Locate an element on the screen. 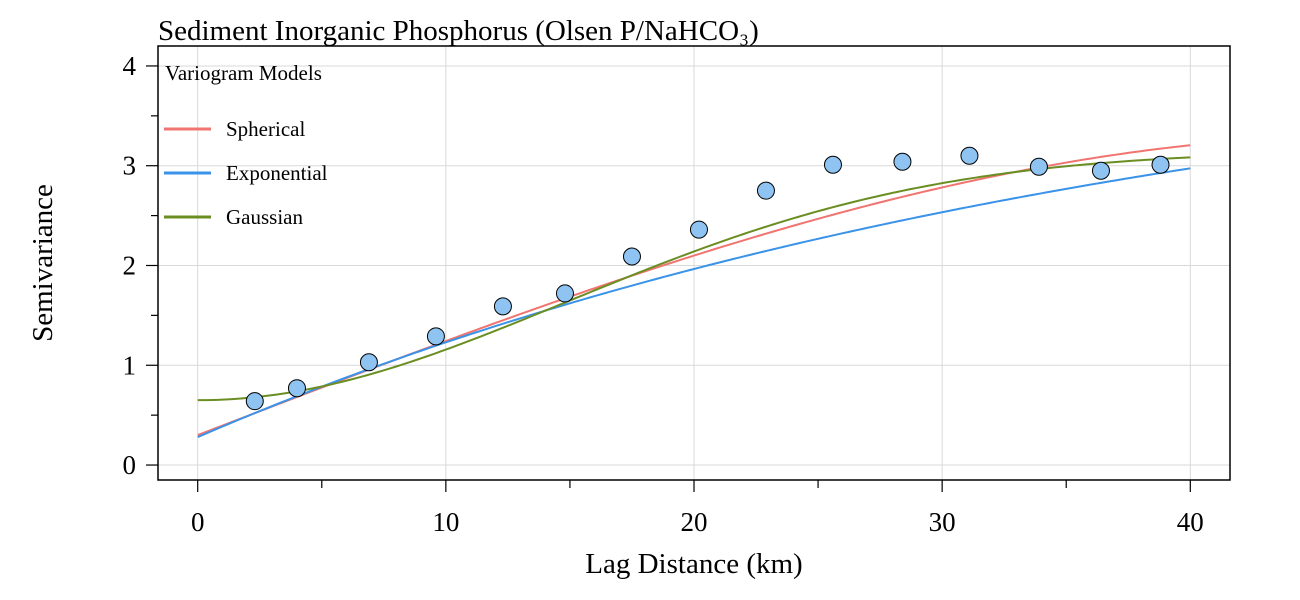 The height and width of the screenshot is (600, 1300). x-tick-label: 30 is located at coordinates (942, 522).